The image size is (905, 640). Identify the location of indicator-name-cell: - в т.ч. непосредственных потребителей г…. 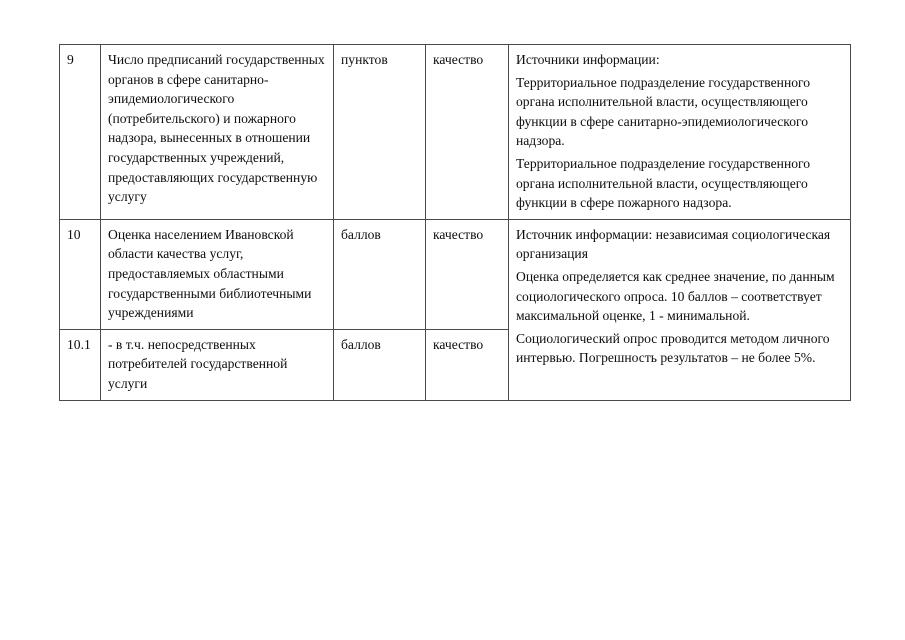
(217, 364).